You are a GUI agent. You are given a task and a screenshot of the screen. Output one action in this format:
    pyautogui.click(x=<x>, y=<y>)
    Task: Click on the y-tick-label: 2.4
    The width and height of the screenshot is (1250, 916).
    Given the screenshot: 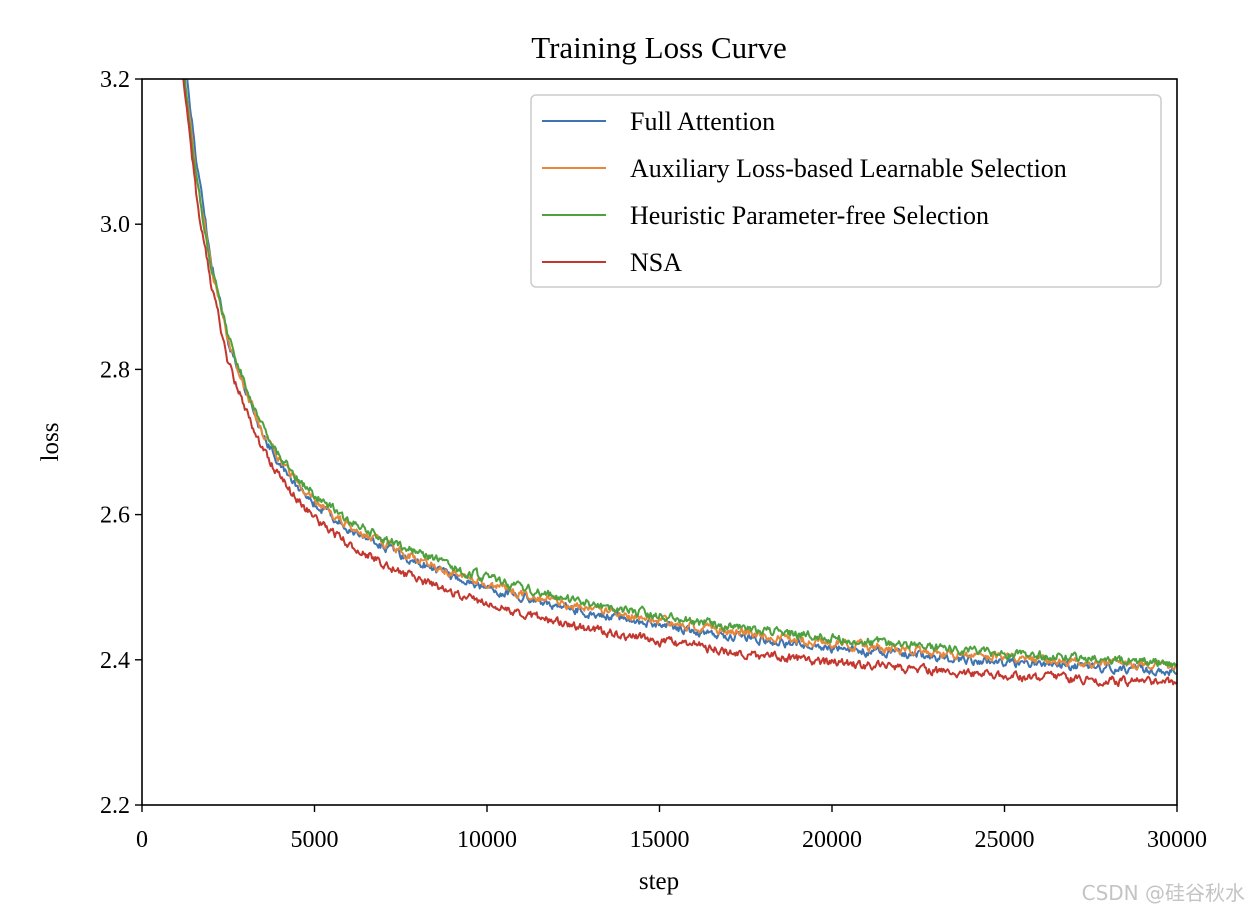 What is the action you would take?
    pyautogui.click(x=115, y=661)
    